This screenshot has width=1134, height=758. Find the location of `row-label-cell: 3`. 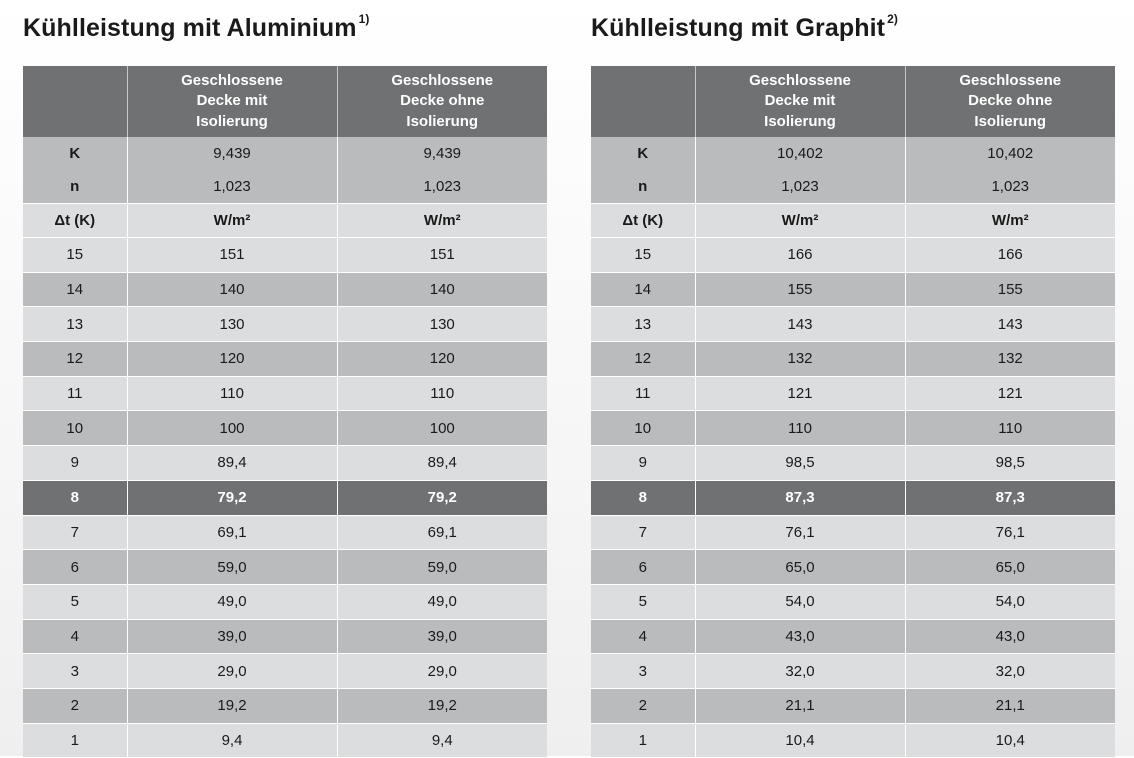

row-label-cell: 3 is located at coordinates (643, 671).